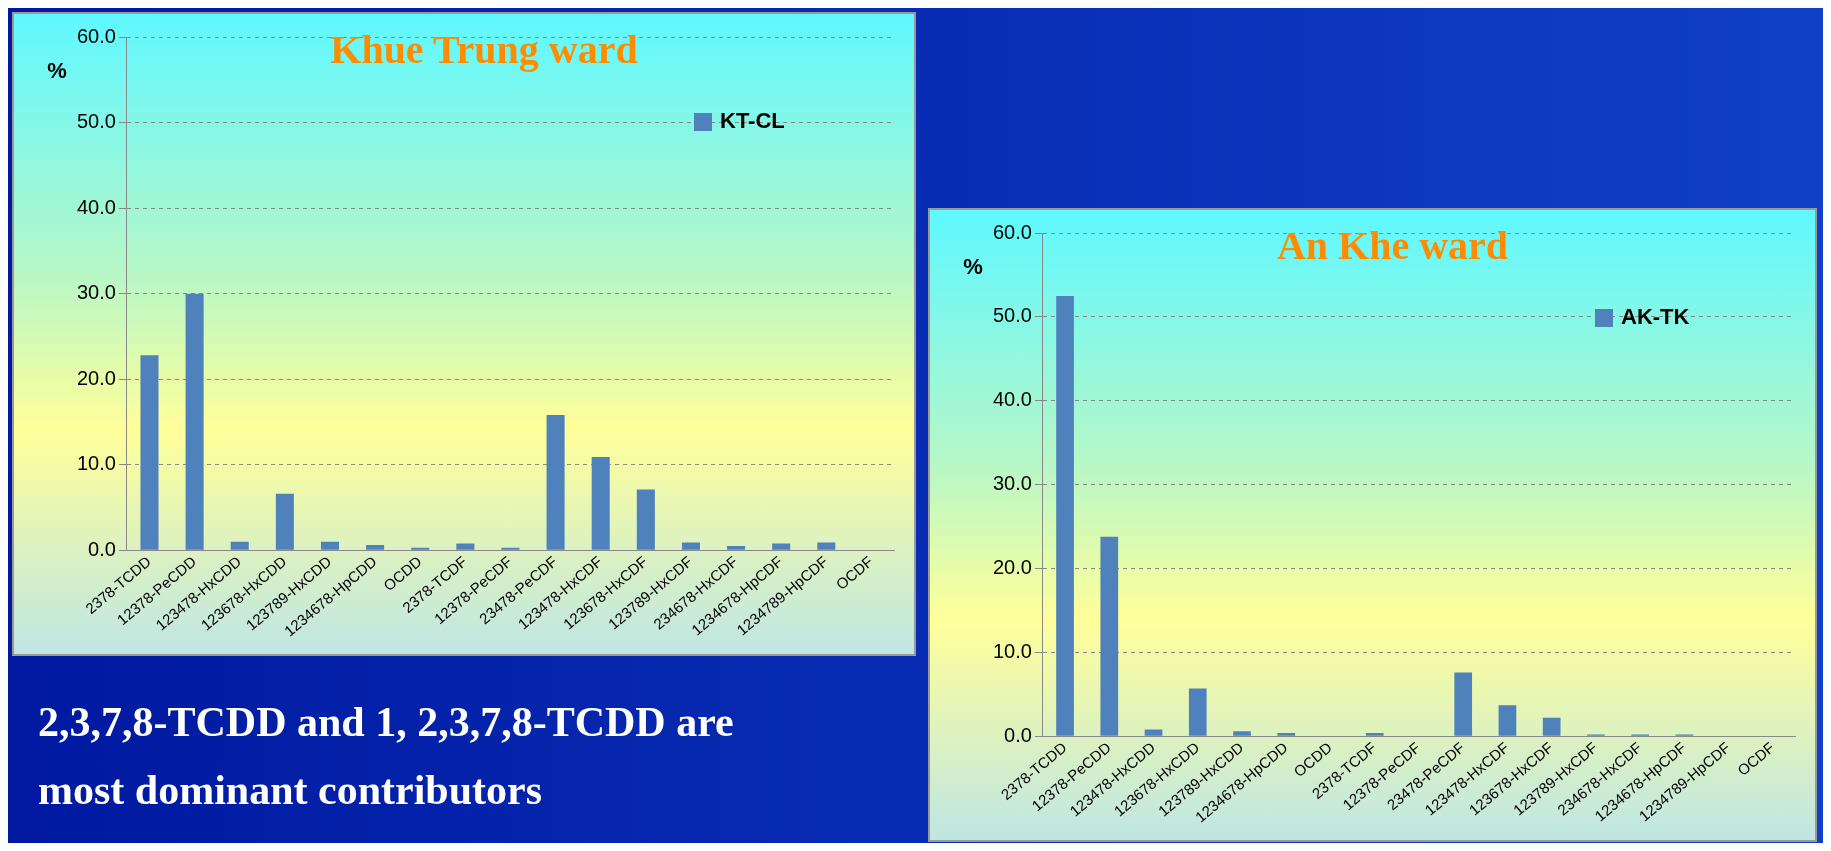 The height and width of the screenshot is (851, 1831). Describe the element at coordinates (484, 50) in the screenshot. I see `chart-title: Khue Trung ward` at that location.